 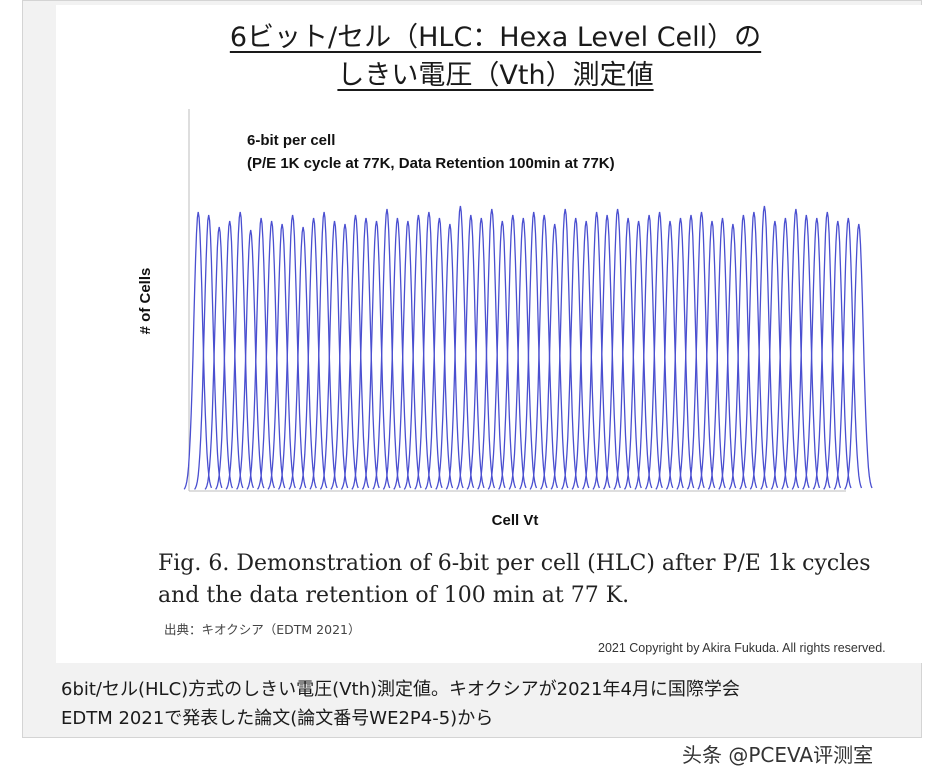 What do you see at coordinates (145, 301) in the screenshot?
I see `y-axis-label: # of Cells` at bounding box center [145, 301].